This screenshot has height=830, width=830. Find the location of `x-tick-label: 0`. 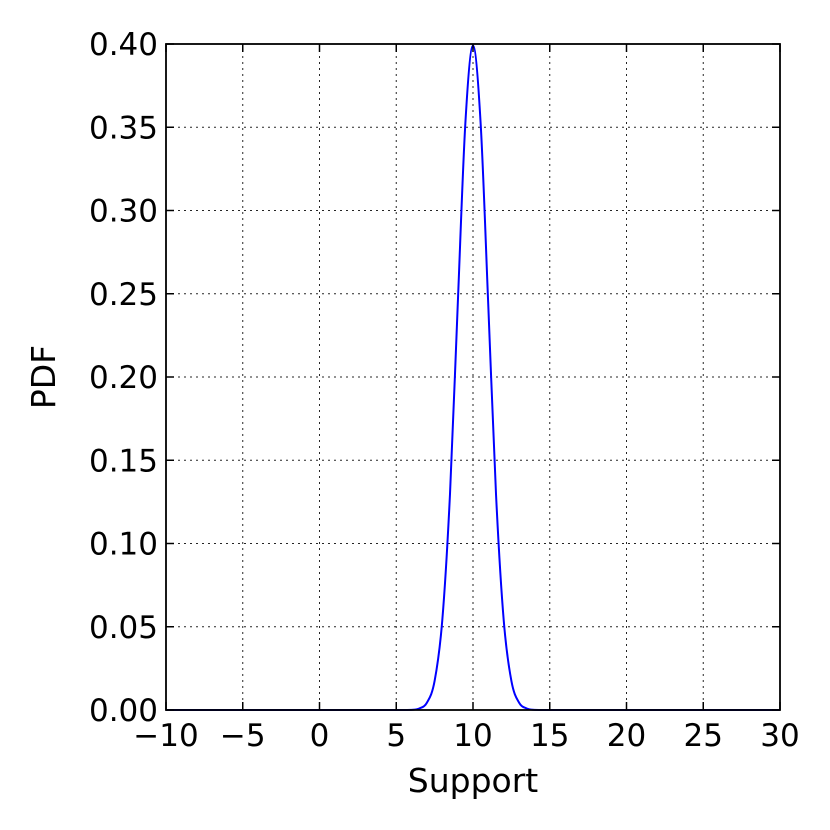

x-tick-label: 0 is located at coordinates (320, 736).